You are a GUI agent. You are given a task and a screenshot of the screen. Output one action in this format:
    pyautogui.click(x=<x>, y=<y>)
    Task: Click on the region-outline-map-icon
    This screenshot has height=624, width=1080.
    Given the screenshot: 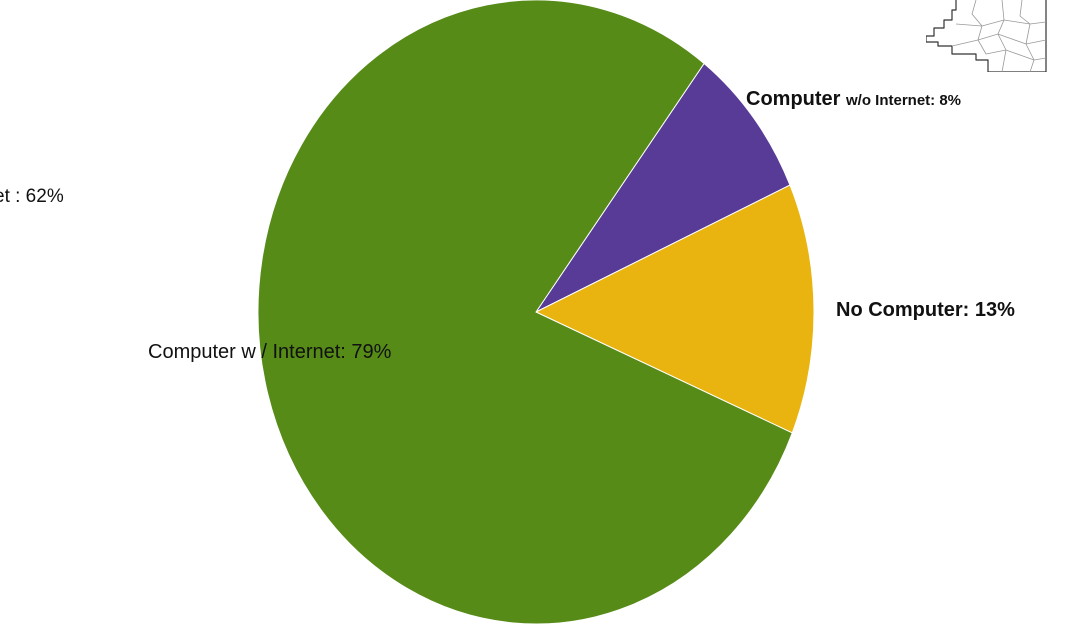 What is the action you would take?
    pyautogui.click(x=986, y=36)
    